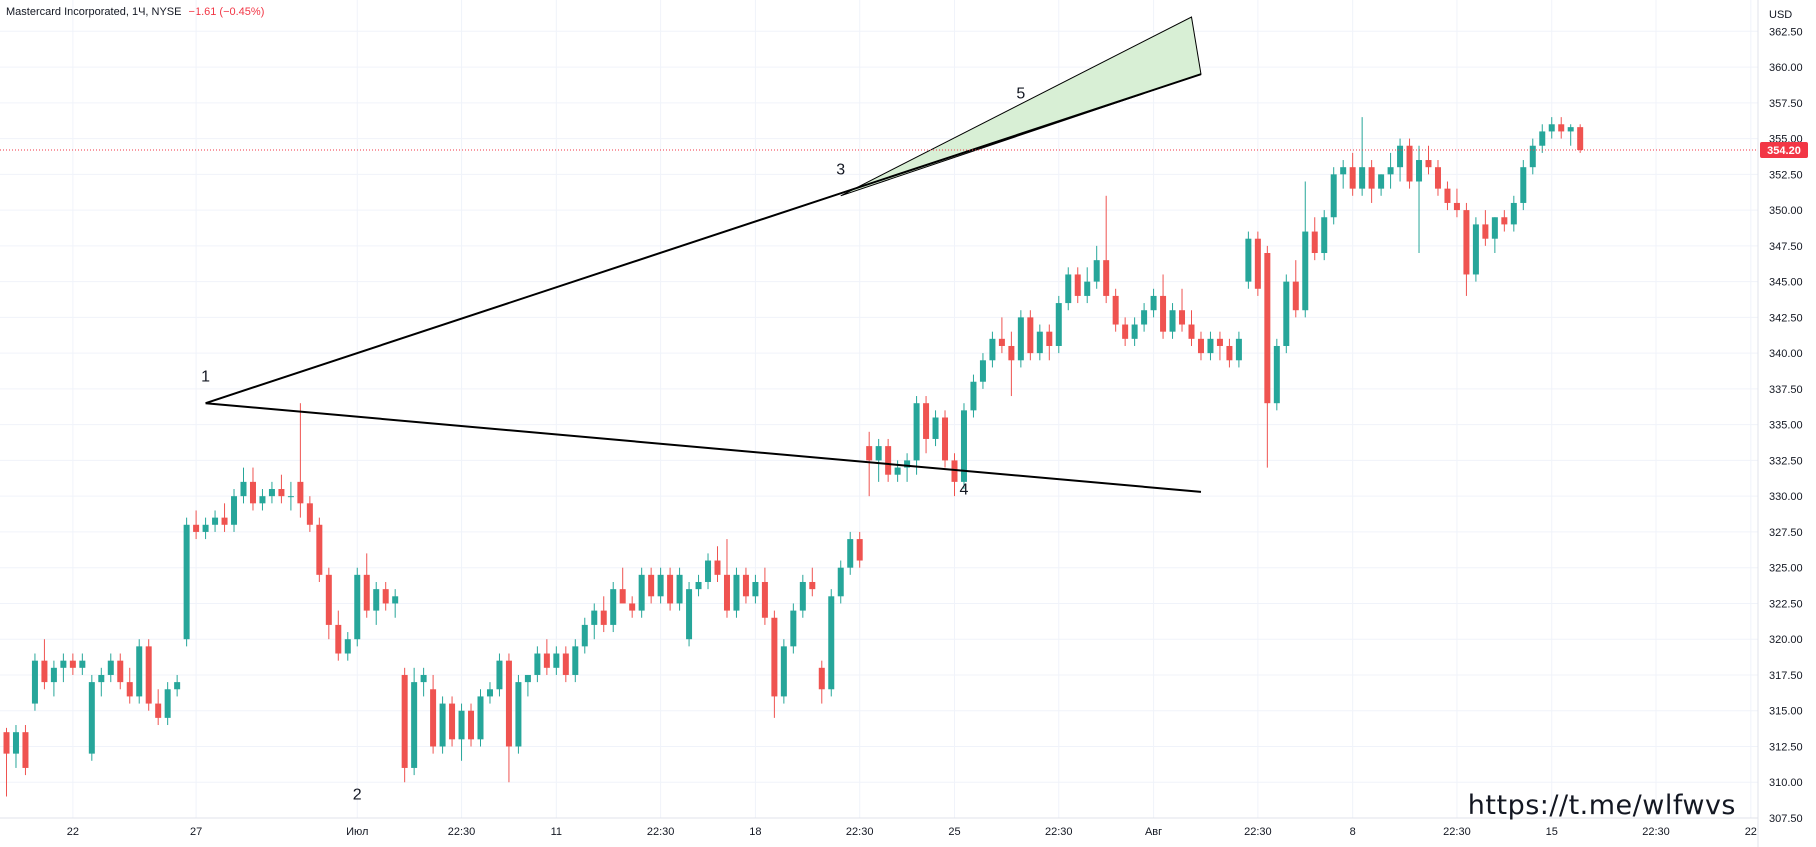 Image resolution: width=1816 pixels, height=847 pixels. I want to click on last-price-label: 354.20, so click(1784, 151).